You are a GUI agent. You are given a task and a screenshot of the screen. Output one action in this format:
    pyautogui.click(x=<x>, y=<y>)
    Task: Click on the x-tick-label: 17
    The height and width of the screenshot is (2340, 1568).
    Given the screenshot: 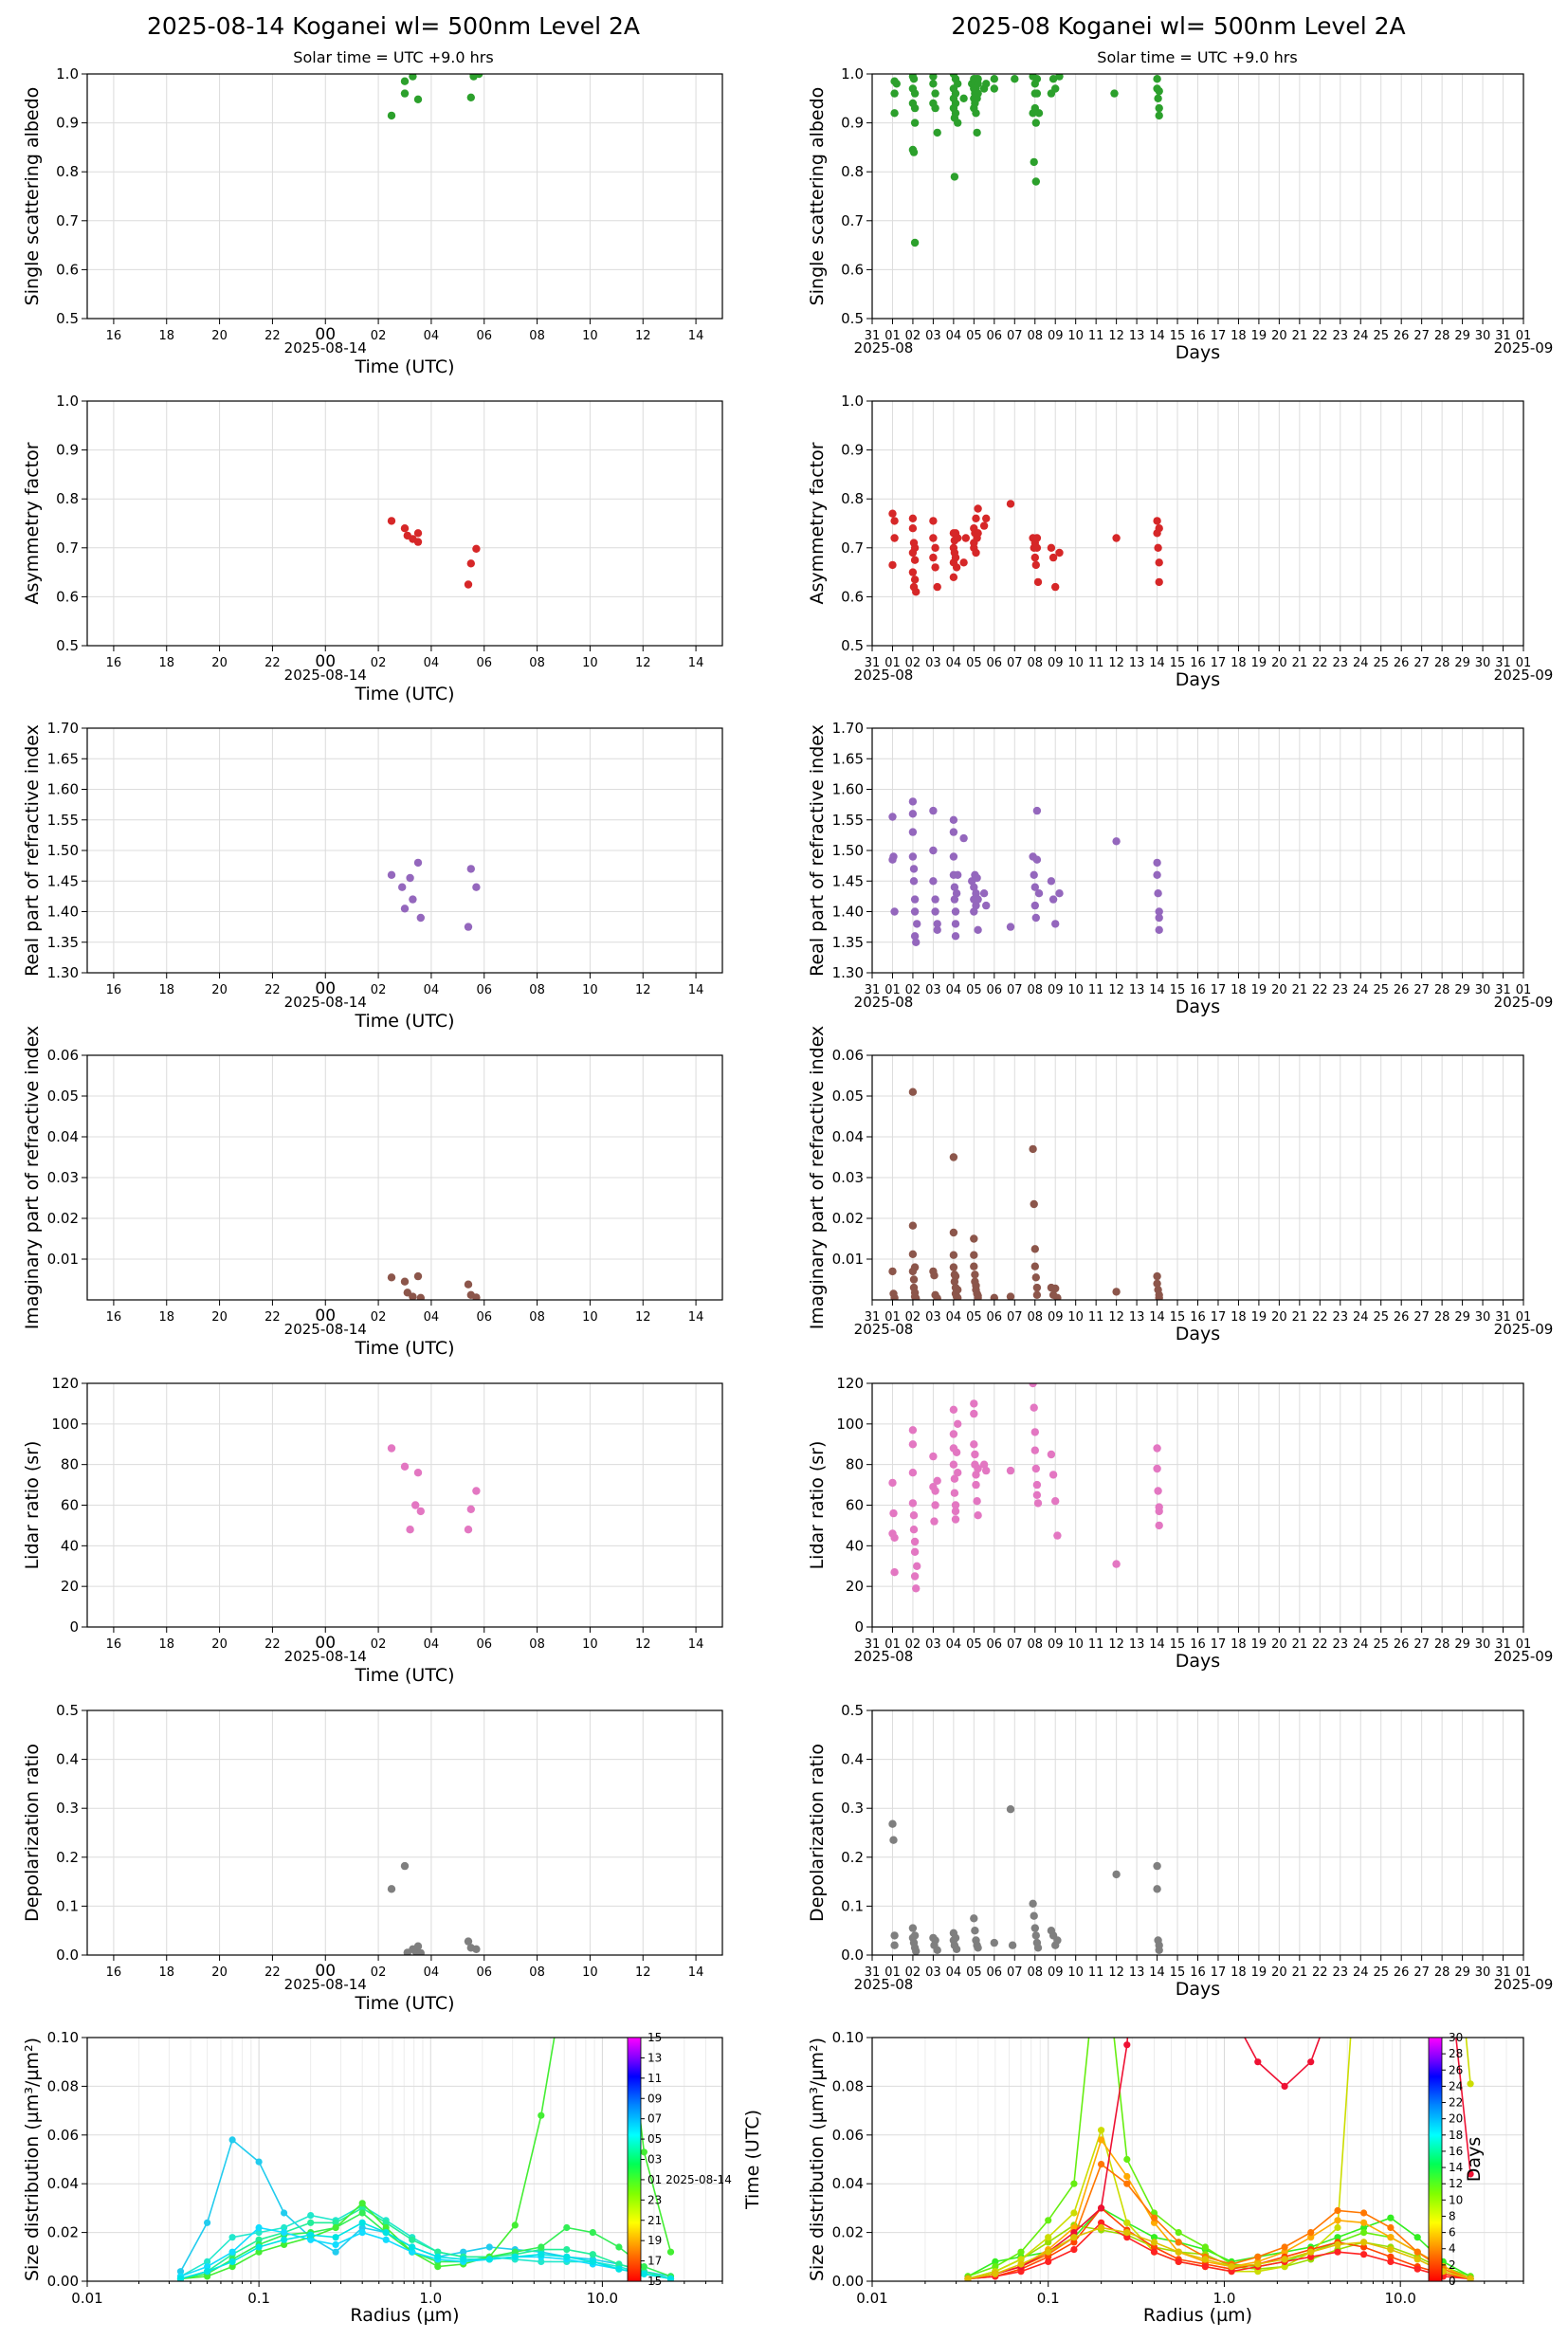 What is the action you would take?
    pyautogui.click(x=1219, y=1972)
    